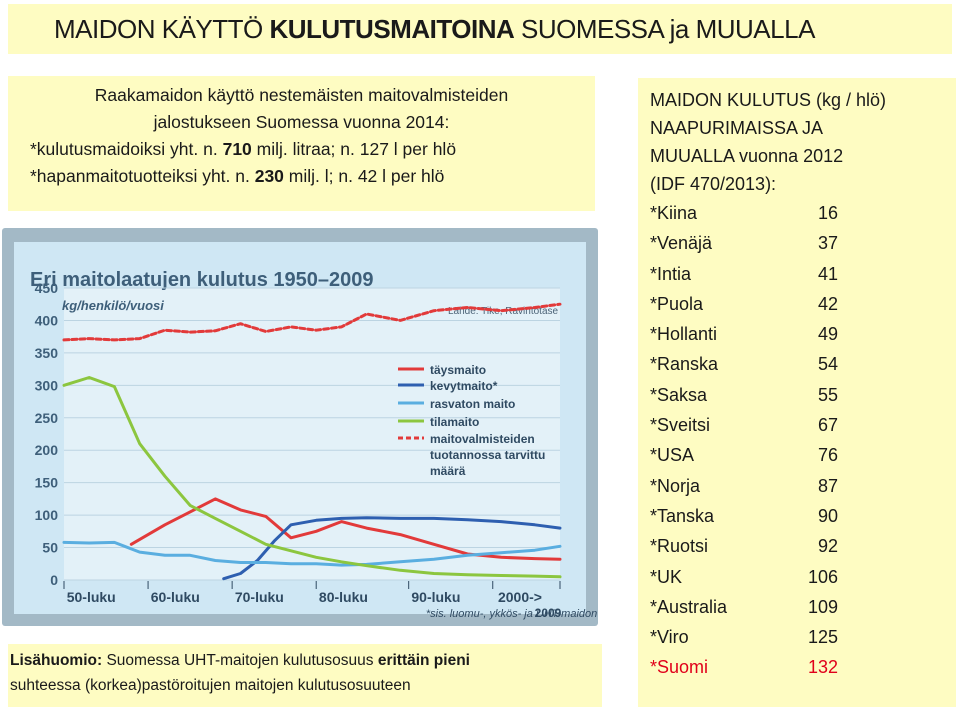  Describe the element at coordinates (803, 395) in the screenshot. I see `country-row: *Saksa 55` at that location.